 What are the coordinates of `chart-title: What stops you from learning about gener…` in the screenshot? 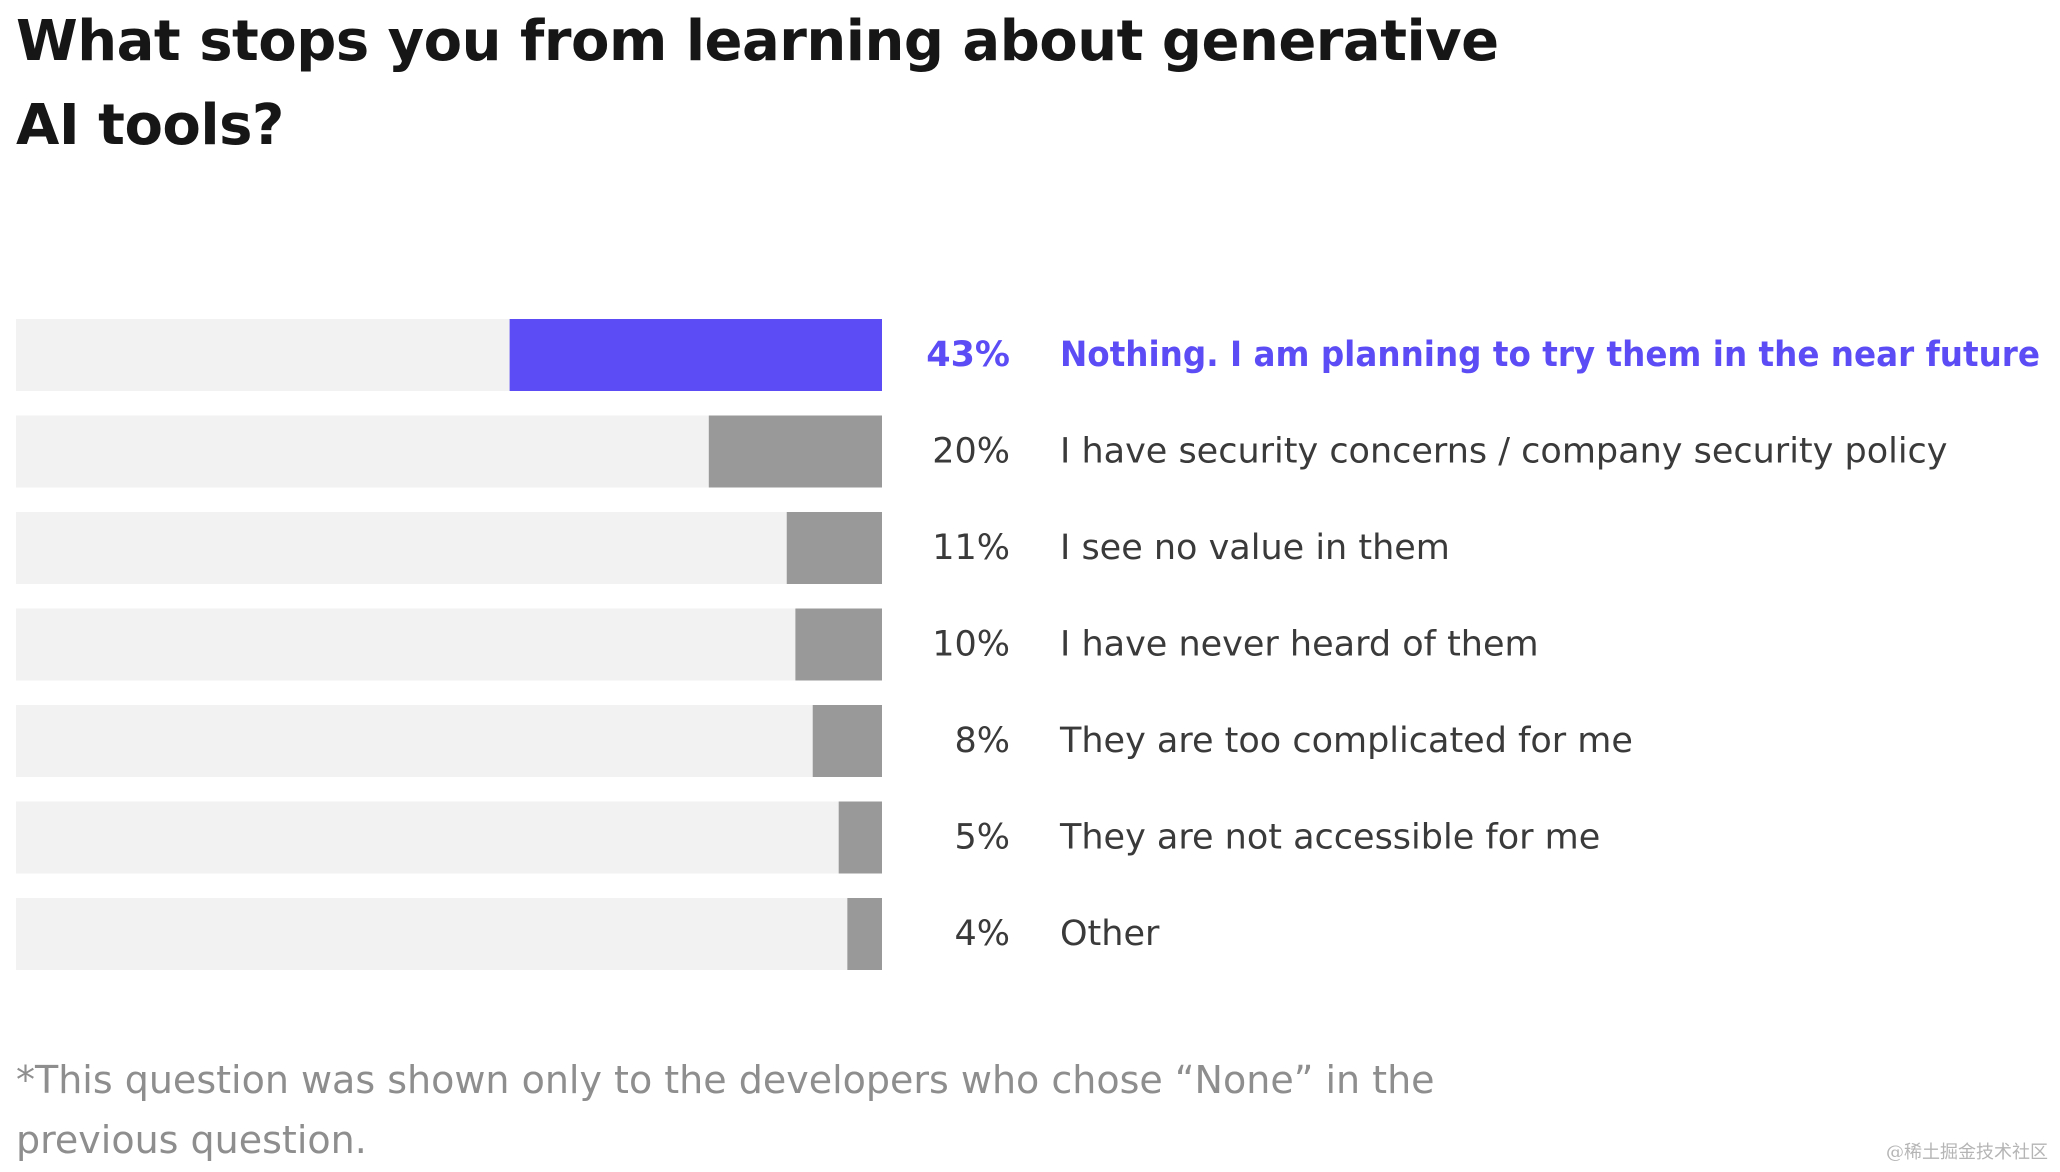 It's located at (757, 83).